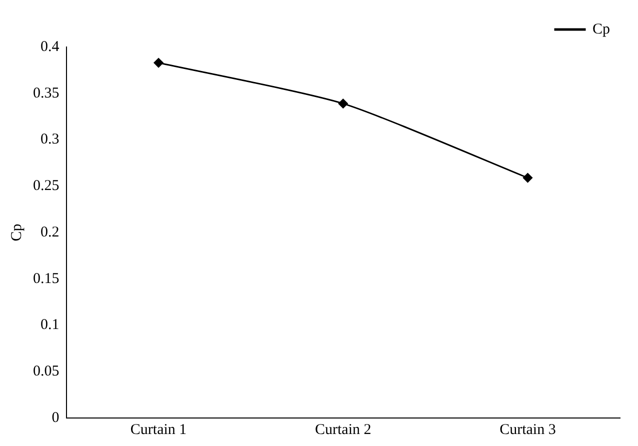  What do you see at coordinates (46, 372) in the screenshot?
I see `y-tick-label: 0.05` at bounding box center [46, 372].